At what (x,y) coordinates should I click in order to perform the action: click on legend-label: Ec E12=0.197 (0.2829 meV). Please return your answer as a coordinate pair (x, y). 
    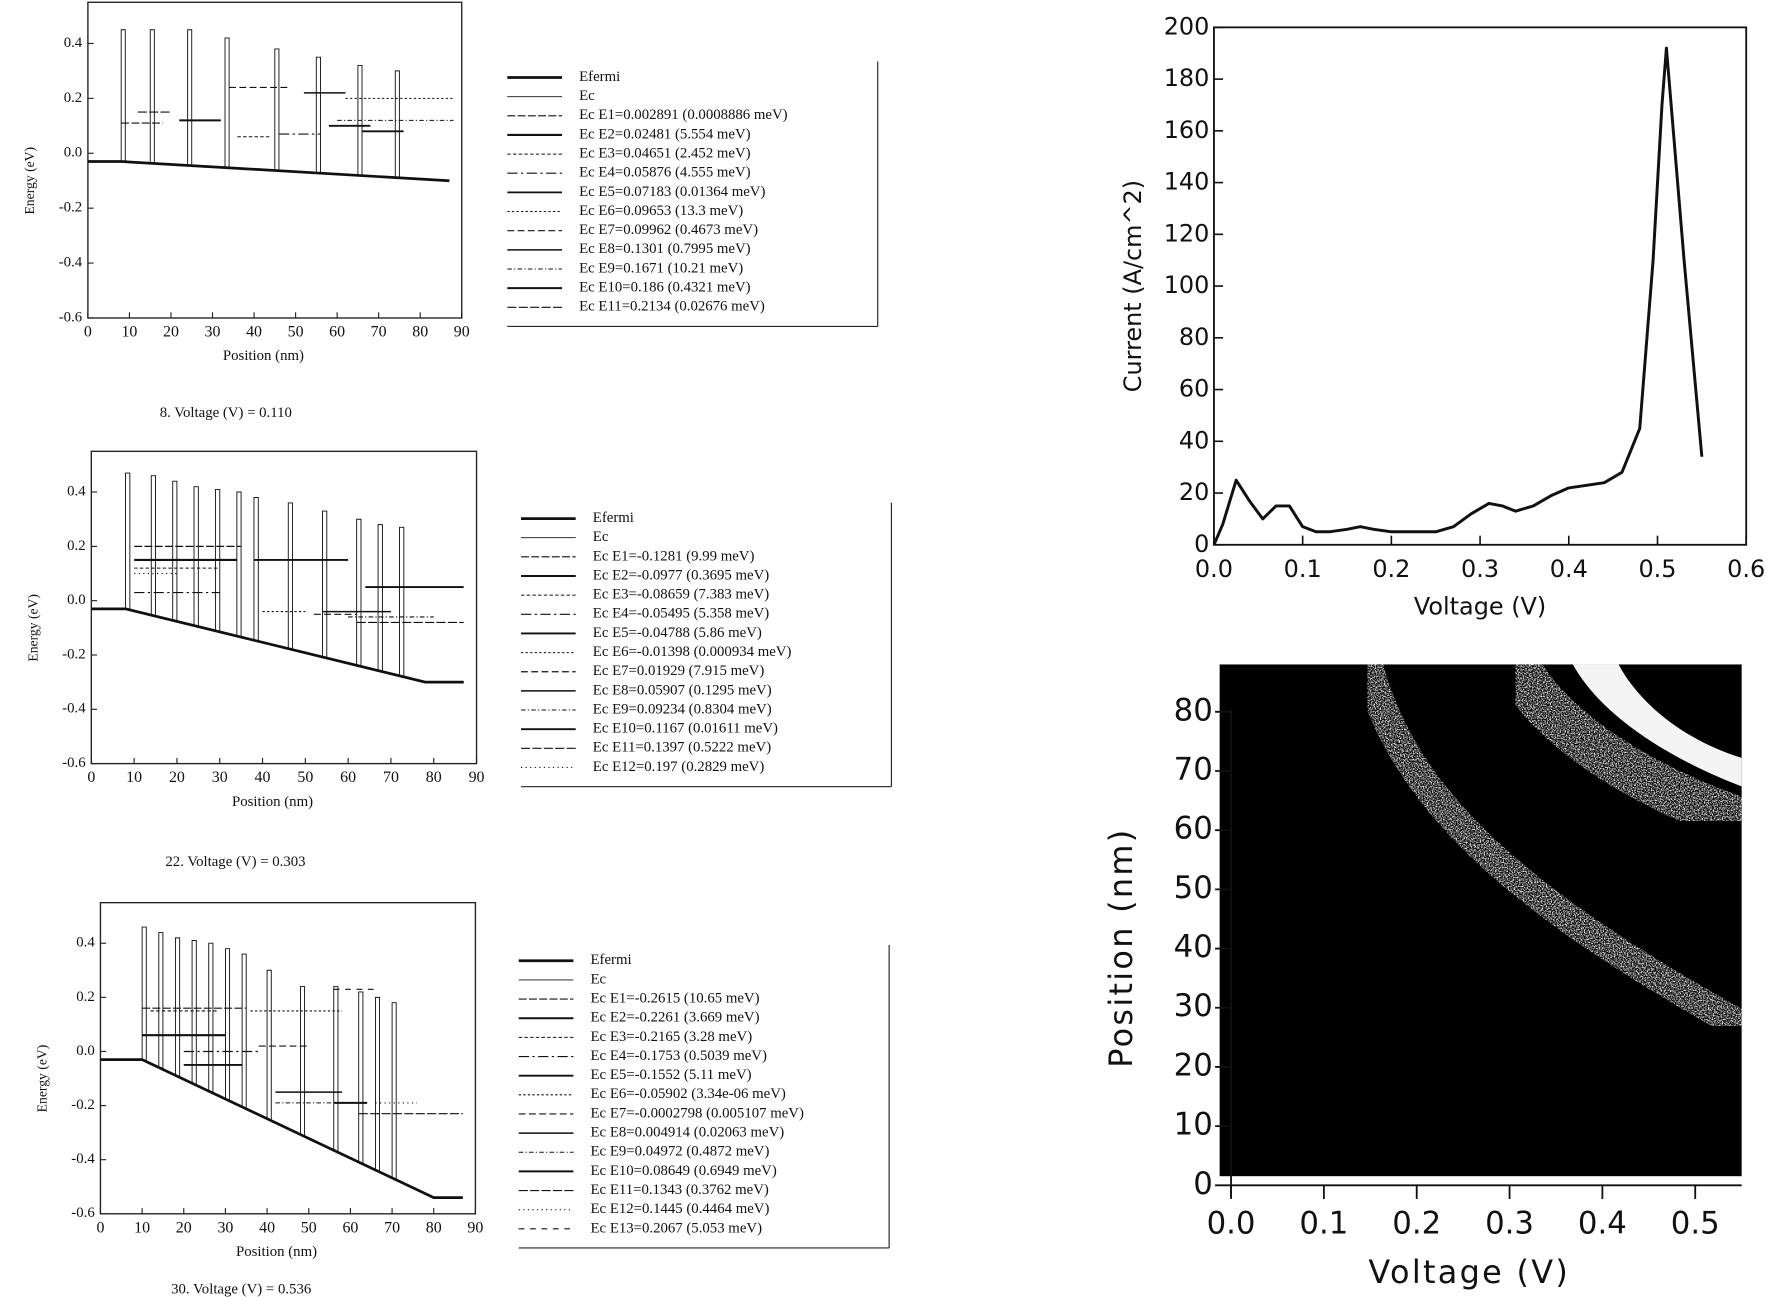
    Looking at the image, I should click on (679, 767).